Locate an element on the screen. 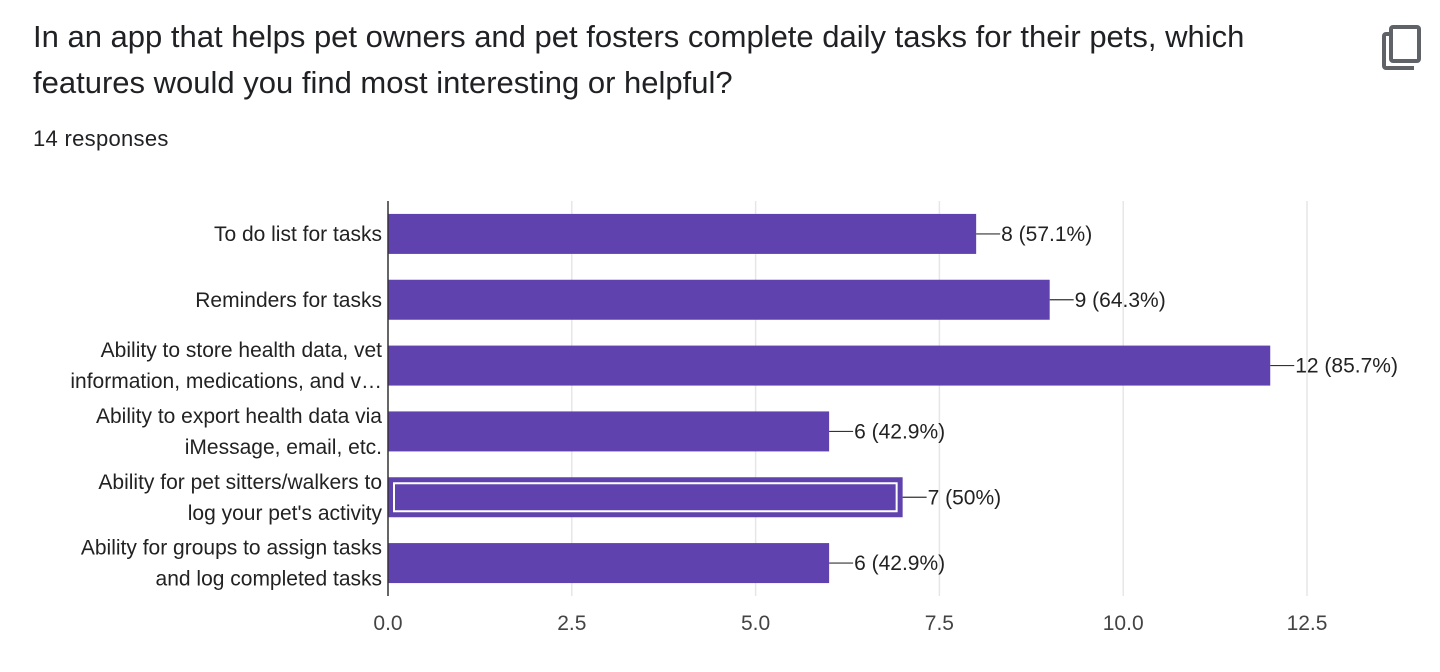 This screenshot has width=1440, height=672. x-tick-label: 2.5 is located at coordinates (571, 623).